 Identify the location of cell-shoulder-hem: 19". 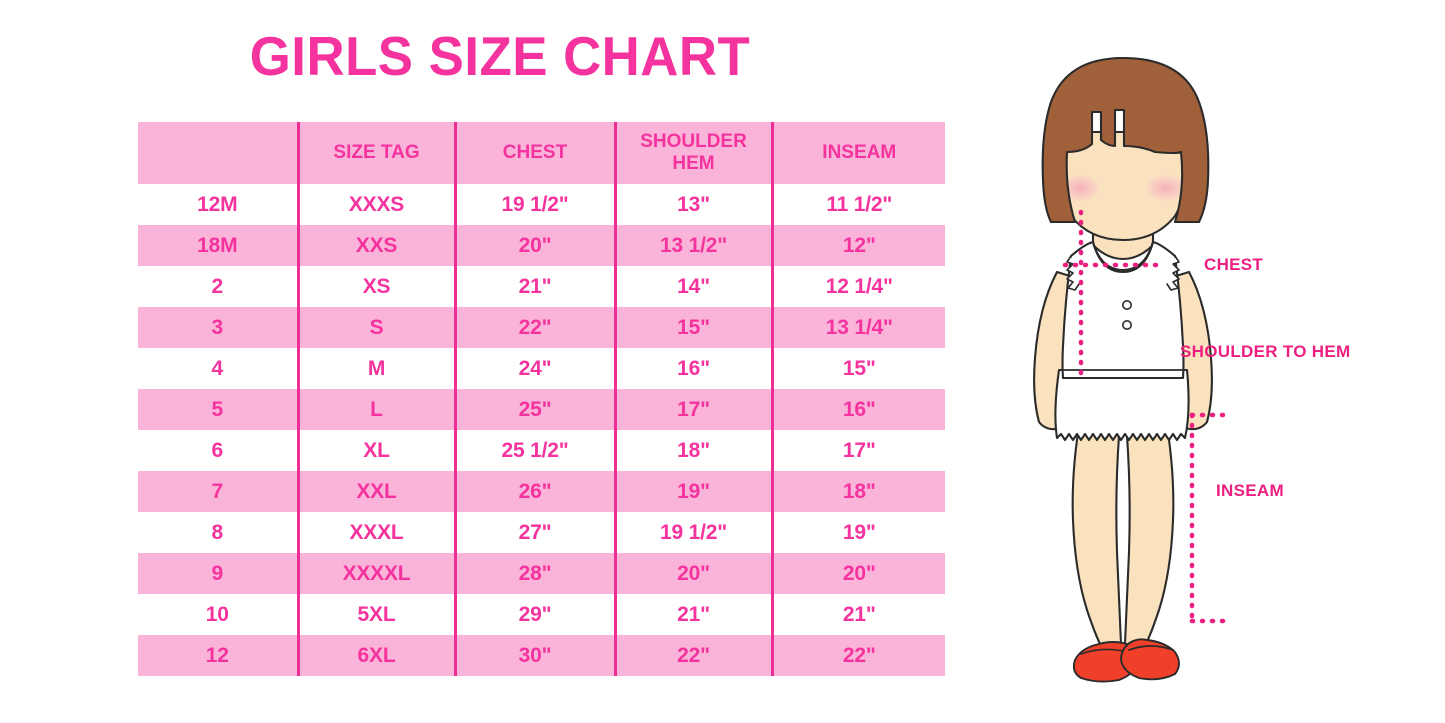
(694, 491).